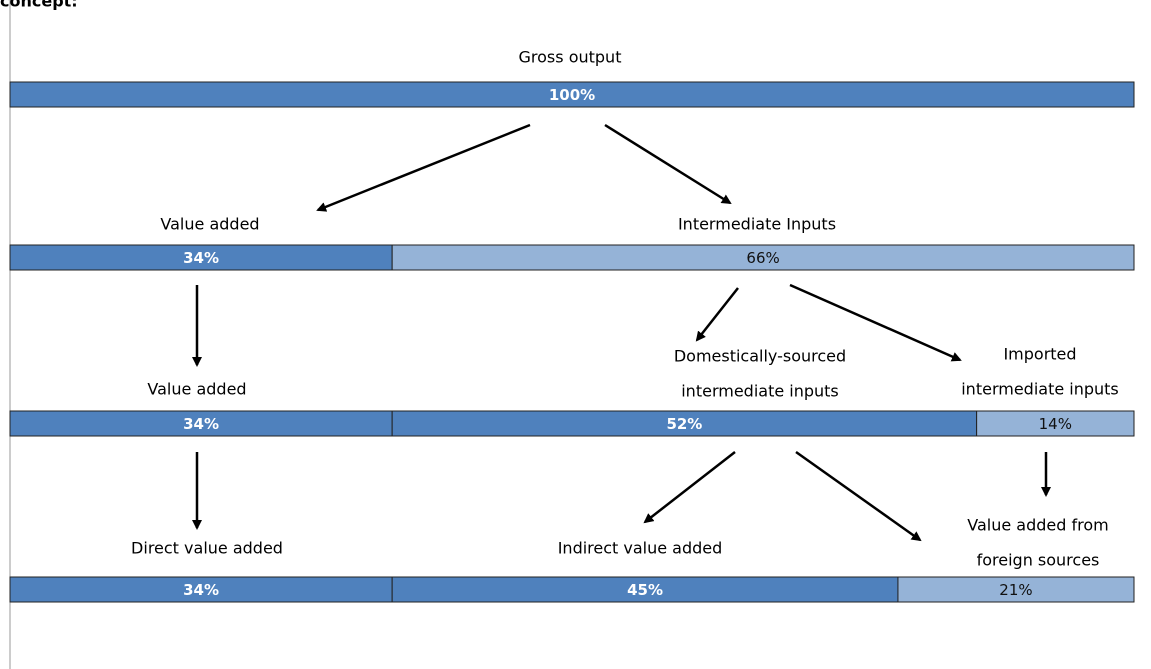  What do you see at coordinates (1038, 560) in the screenshot?
I see `label: foreign sources` at bounding box center [1038, 560].